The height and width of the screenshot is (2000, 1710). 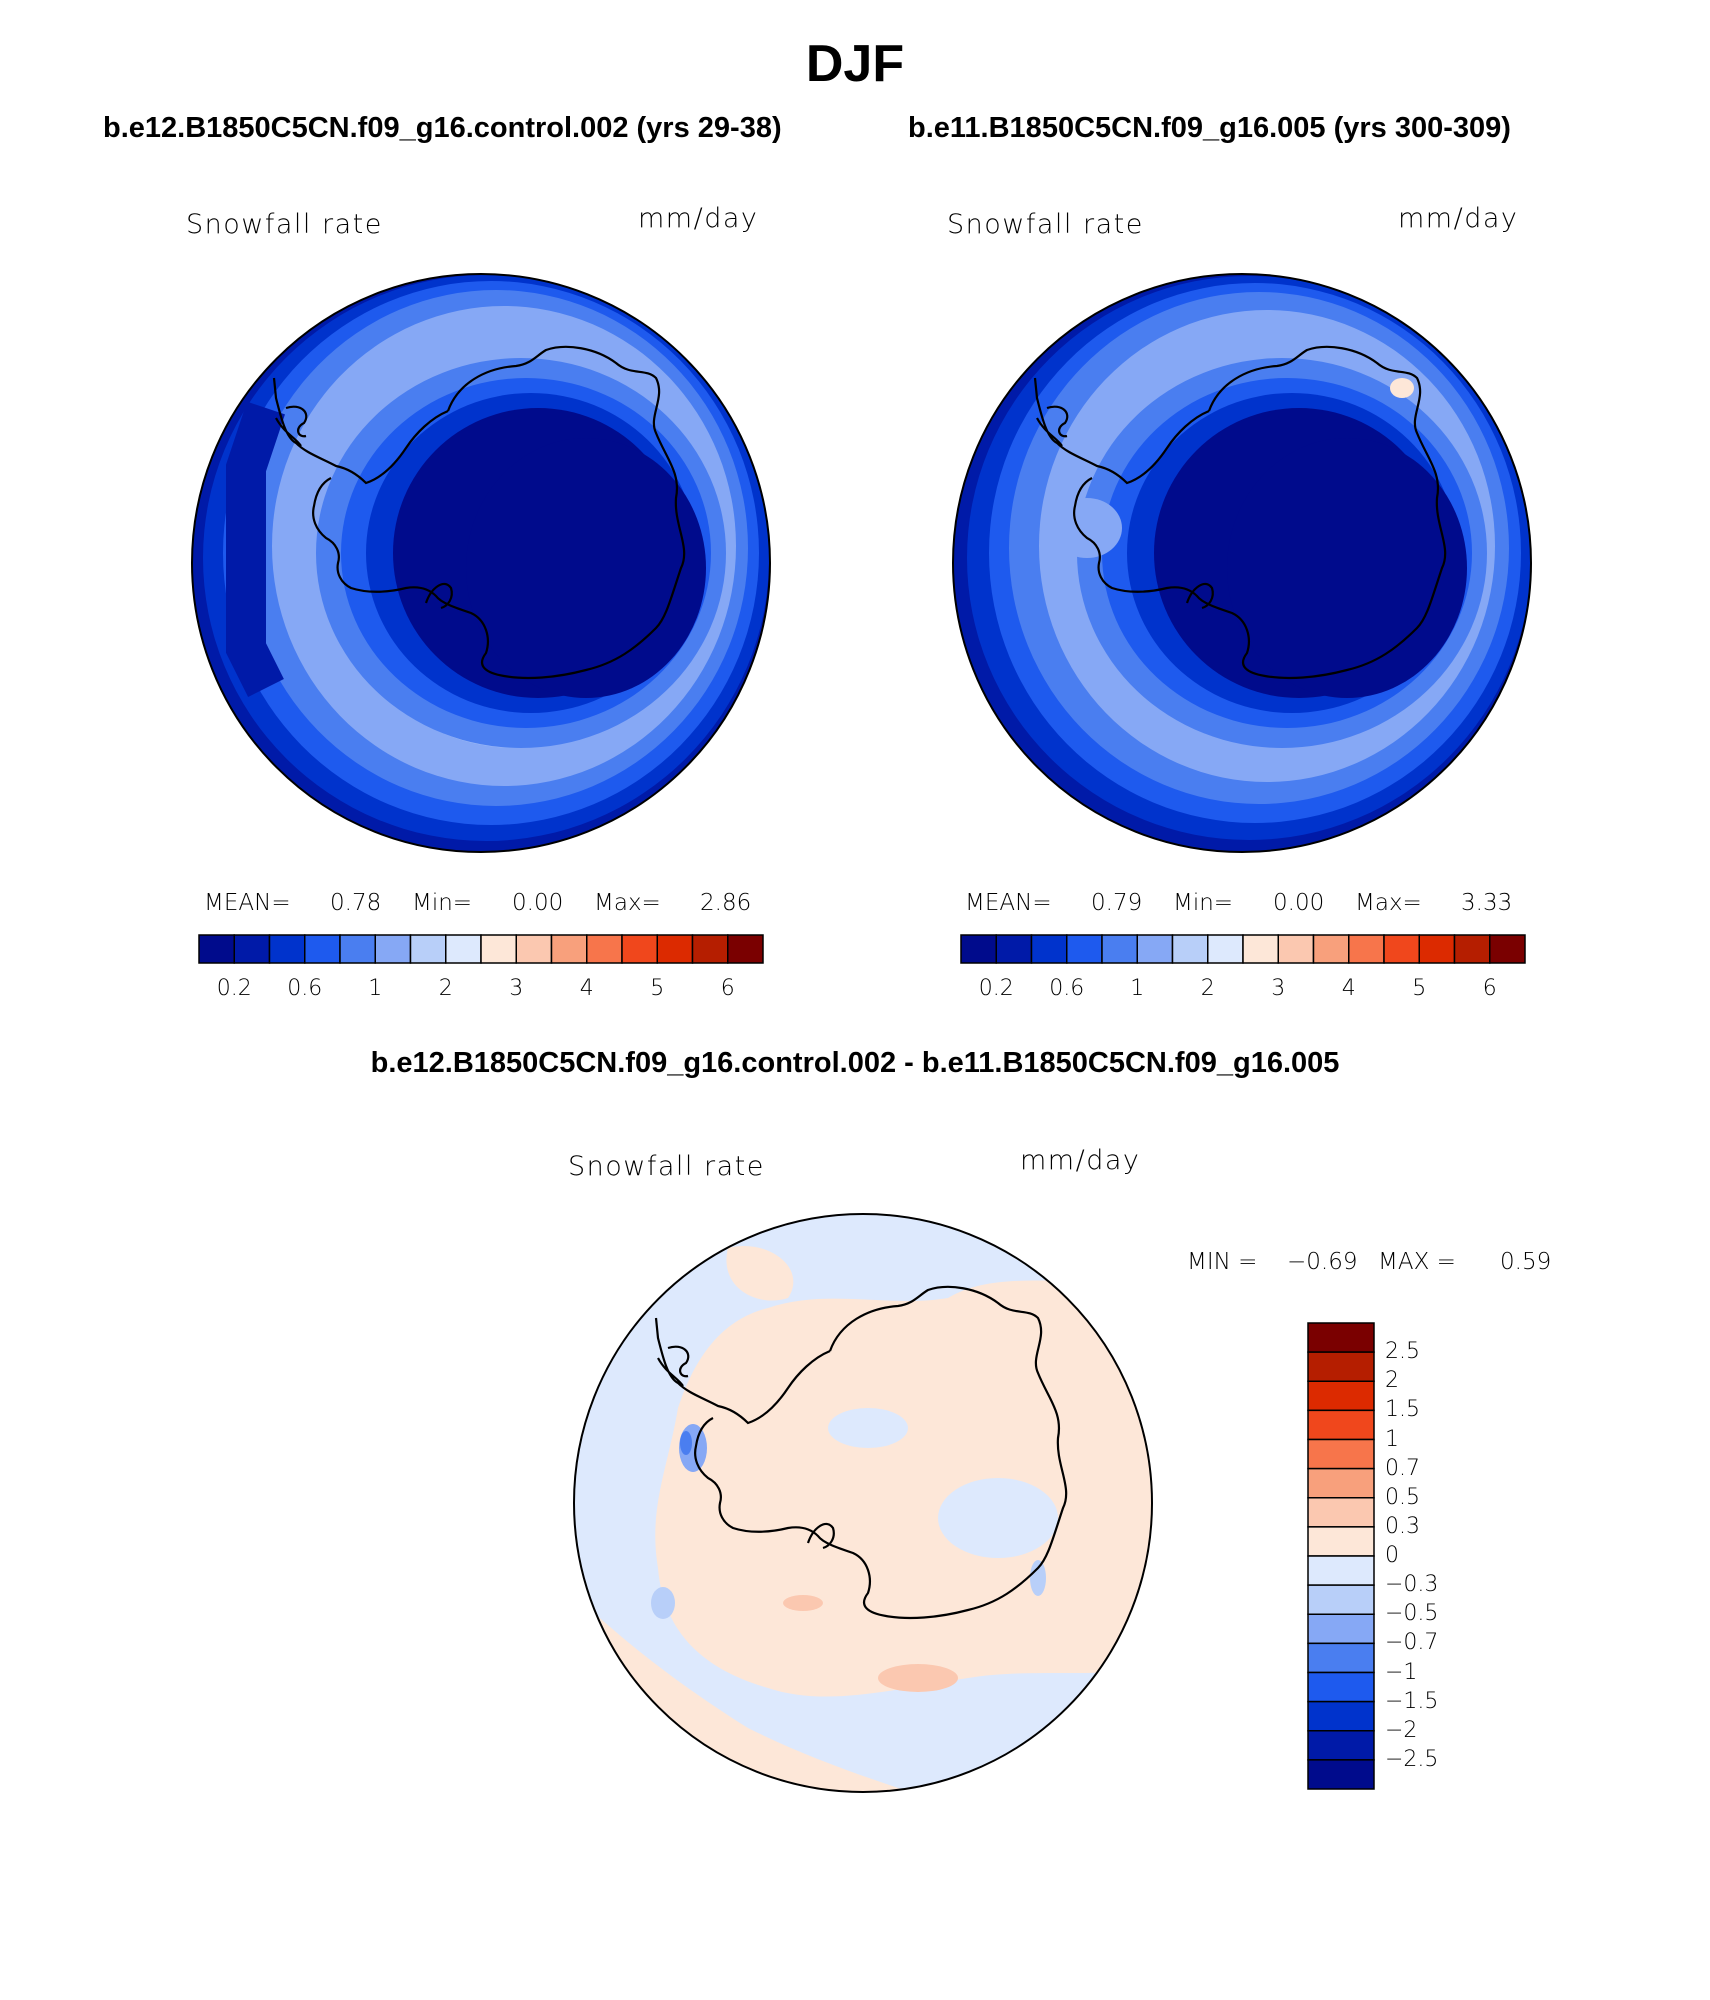 I want to click on right-snowfall-field, so click(x=1242, y=563).